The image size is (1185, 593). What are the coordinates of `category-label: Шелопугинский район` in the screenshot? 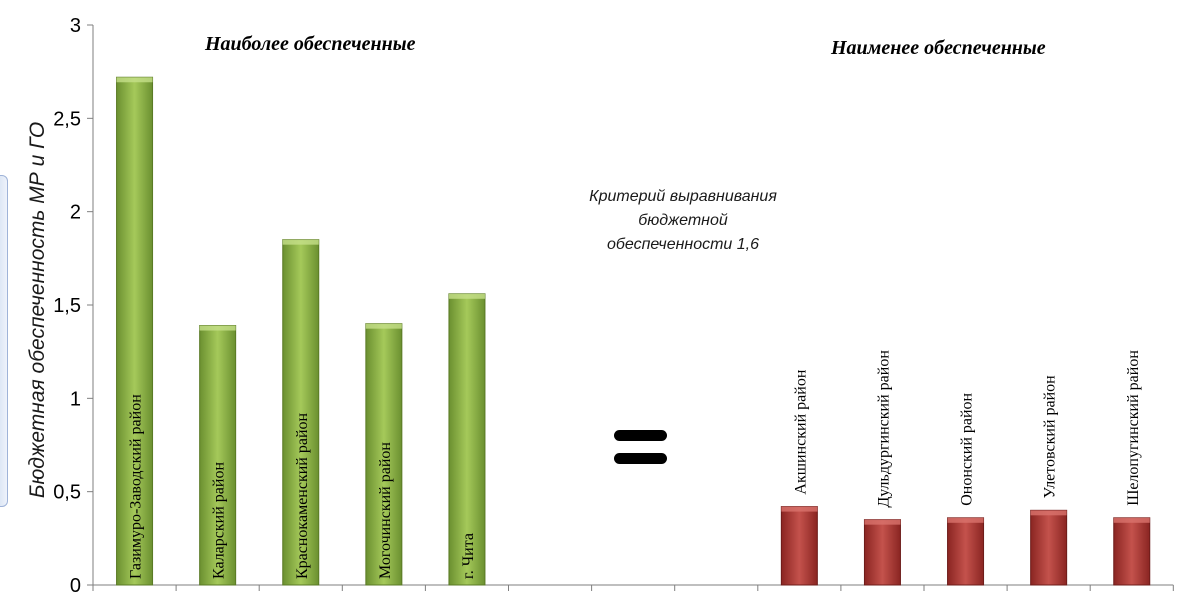 It's located at (1133, 428).